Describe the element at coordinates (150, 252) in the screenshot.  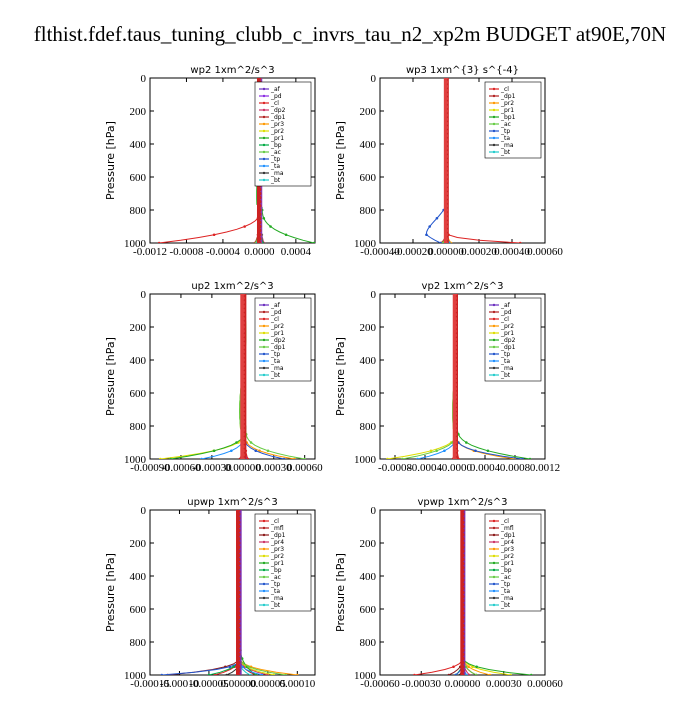
I see `x-tick-label: -0.0012` at that location.